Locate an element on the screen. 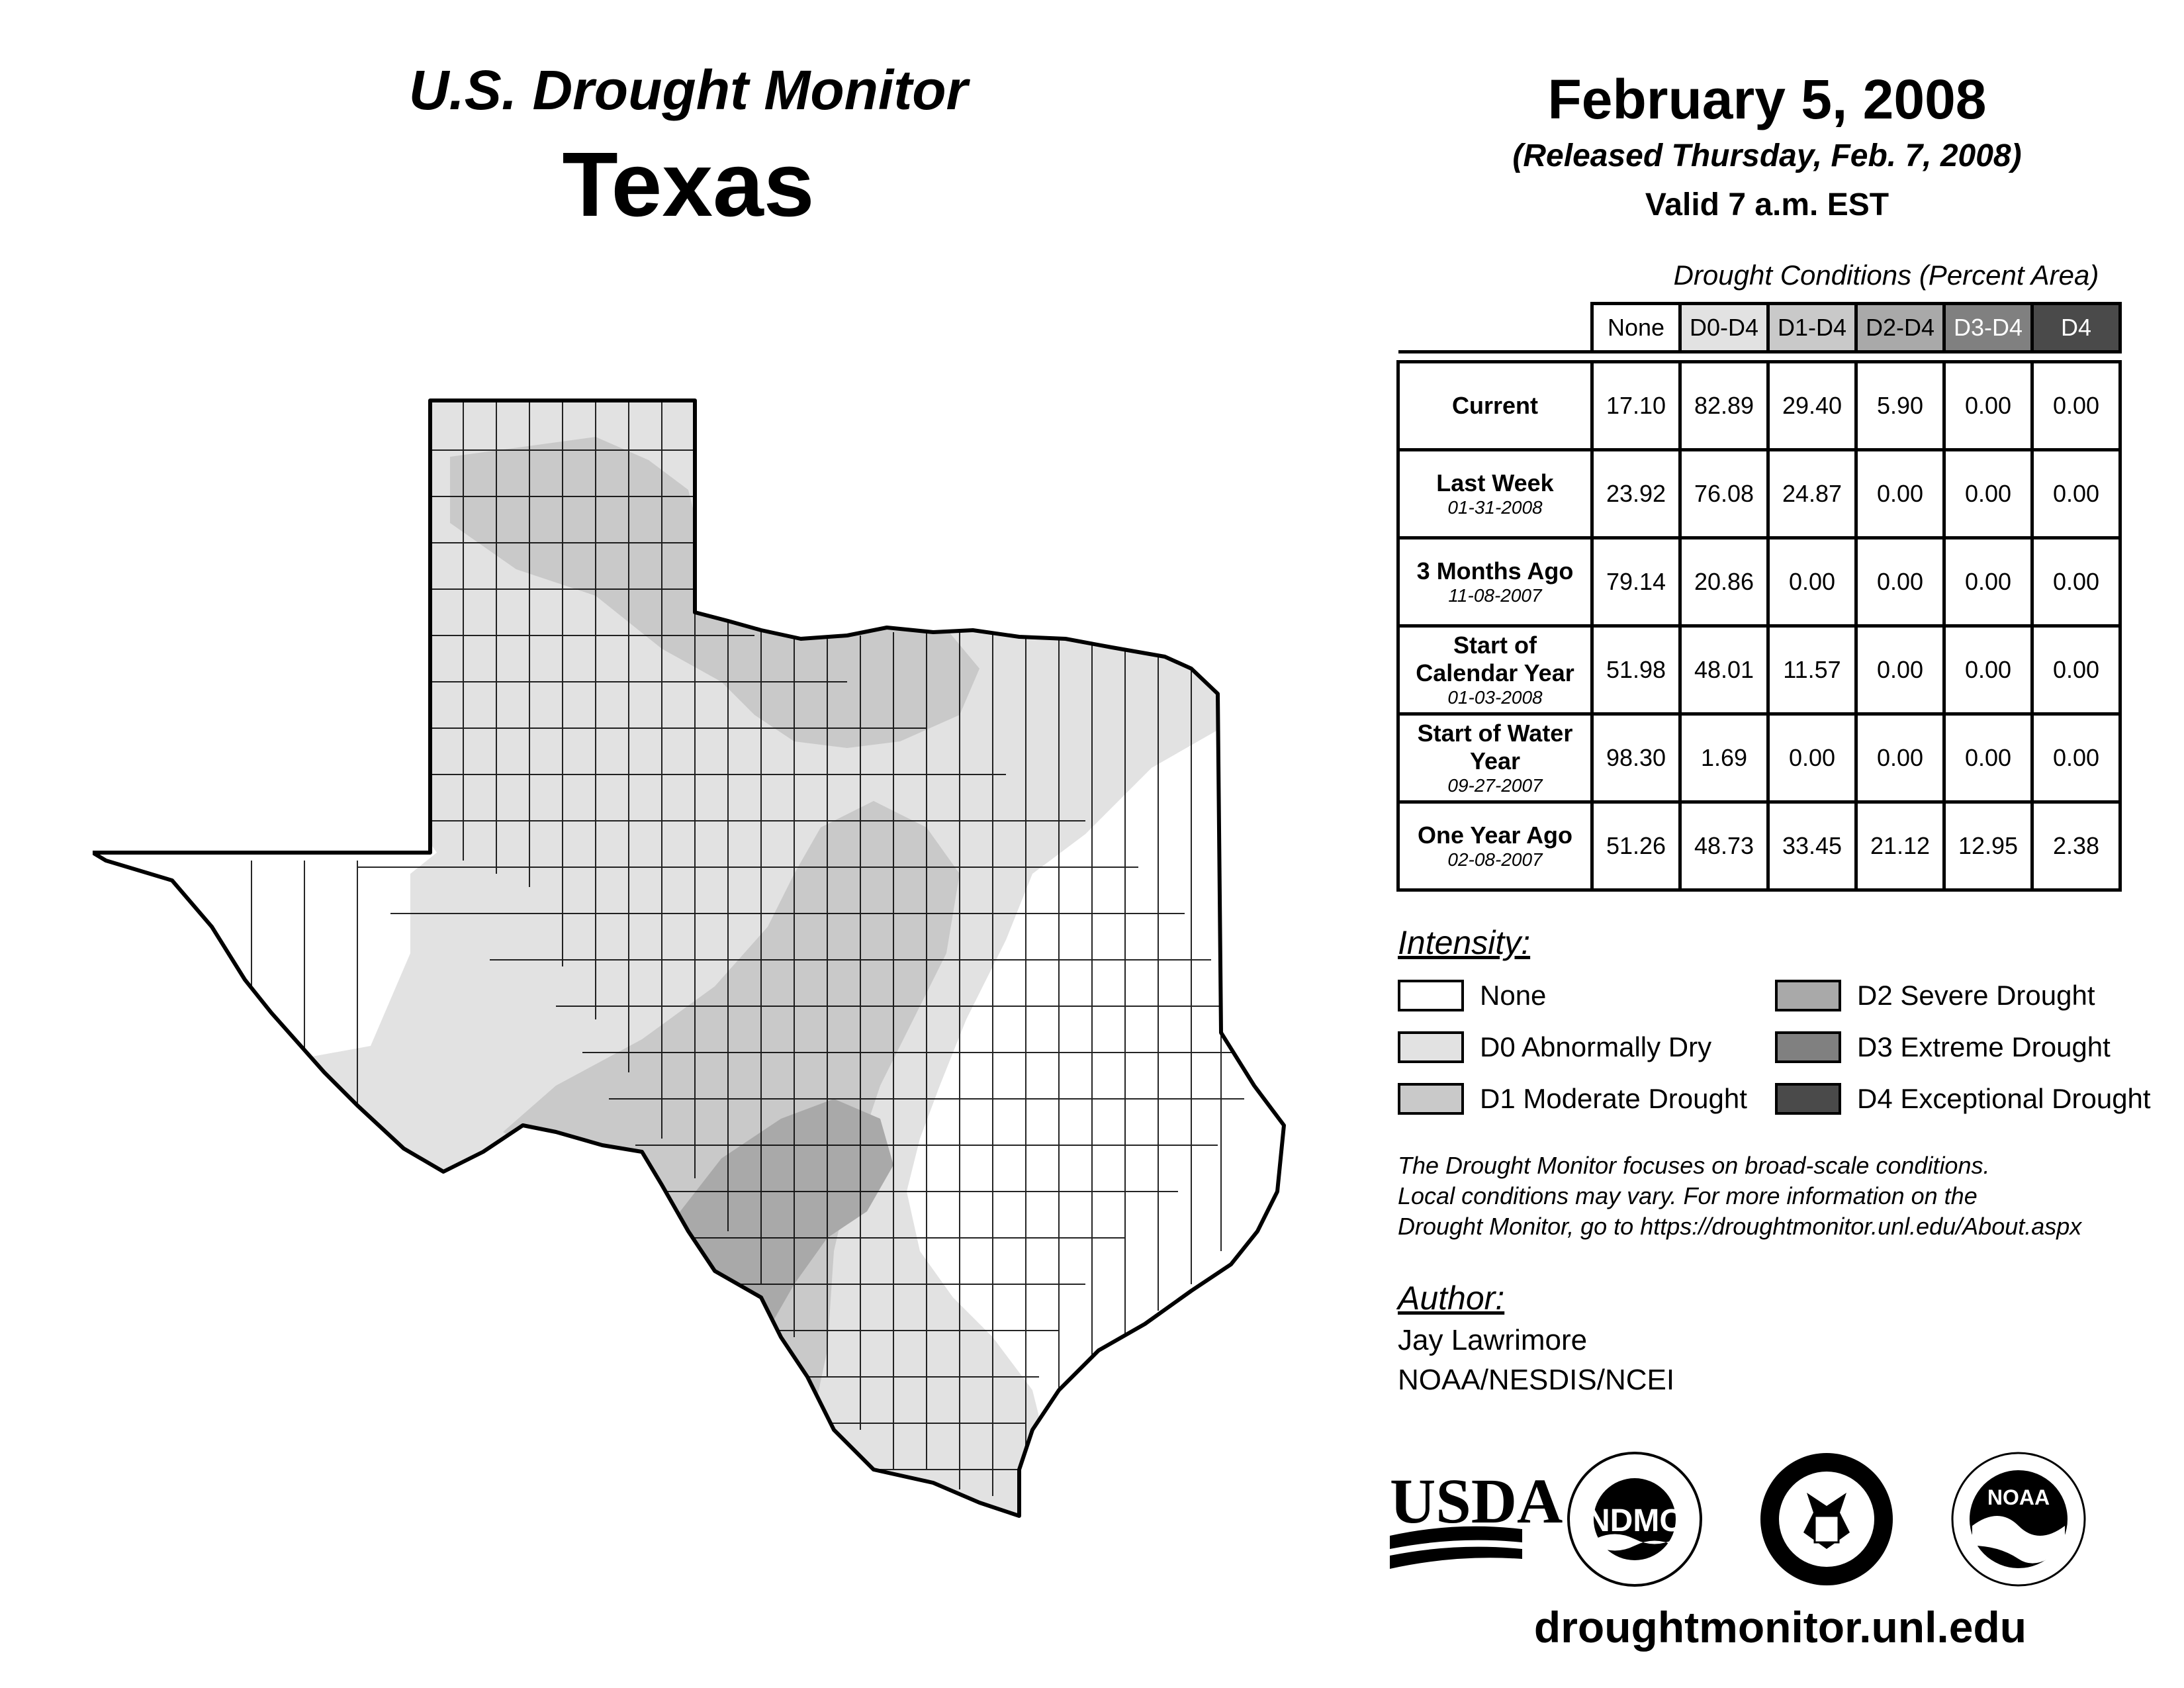 This screenshot has height=1688, width=2184. table-cell: 76.08 is located at coordinates (1724, 493).